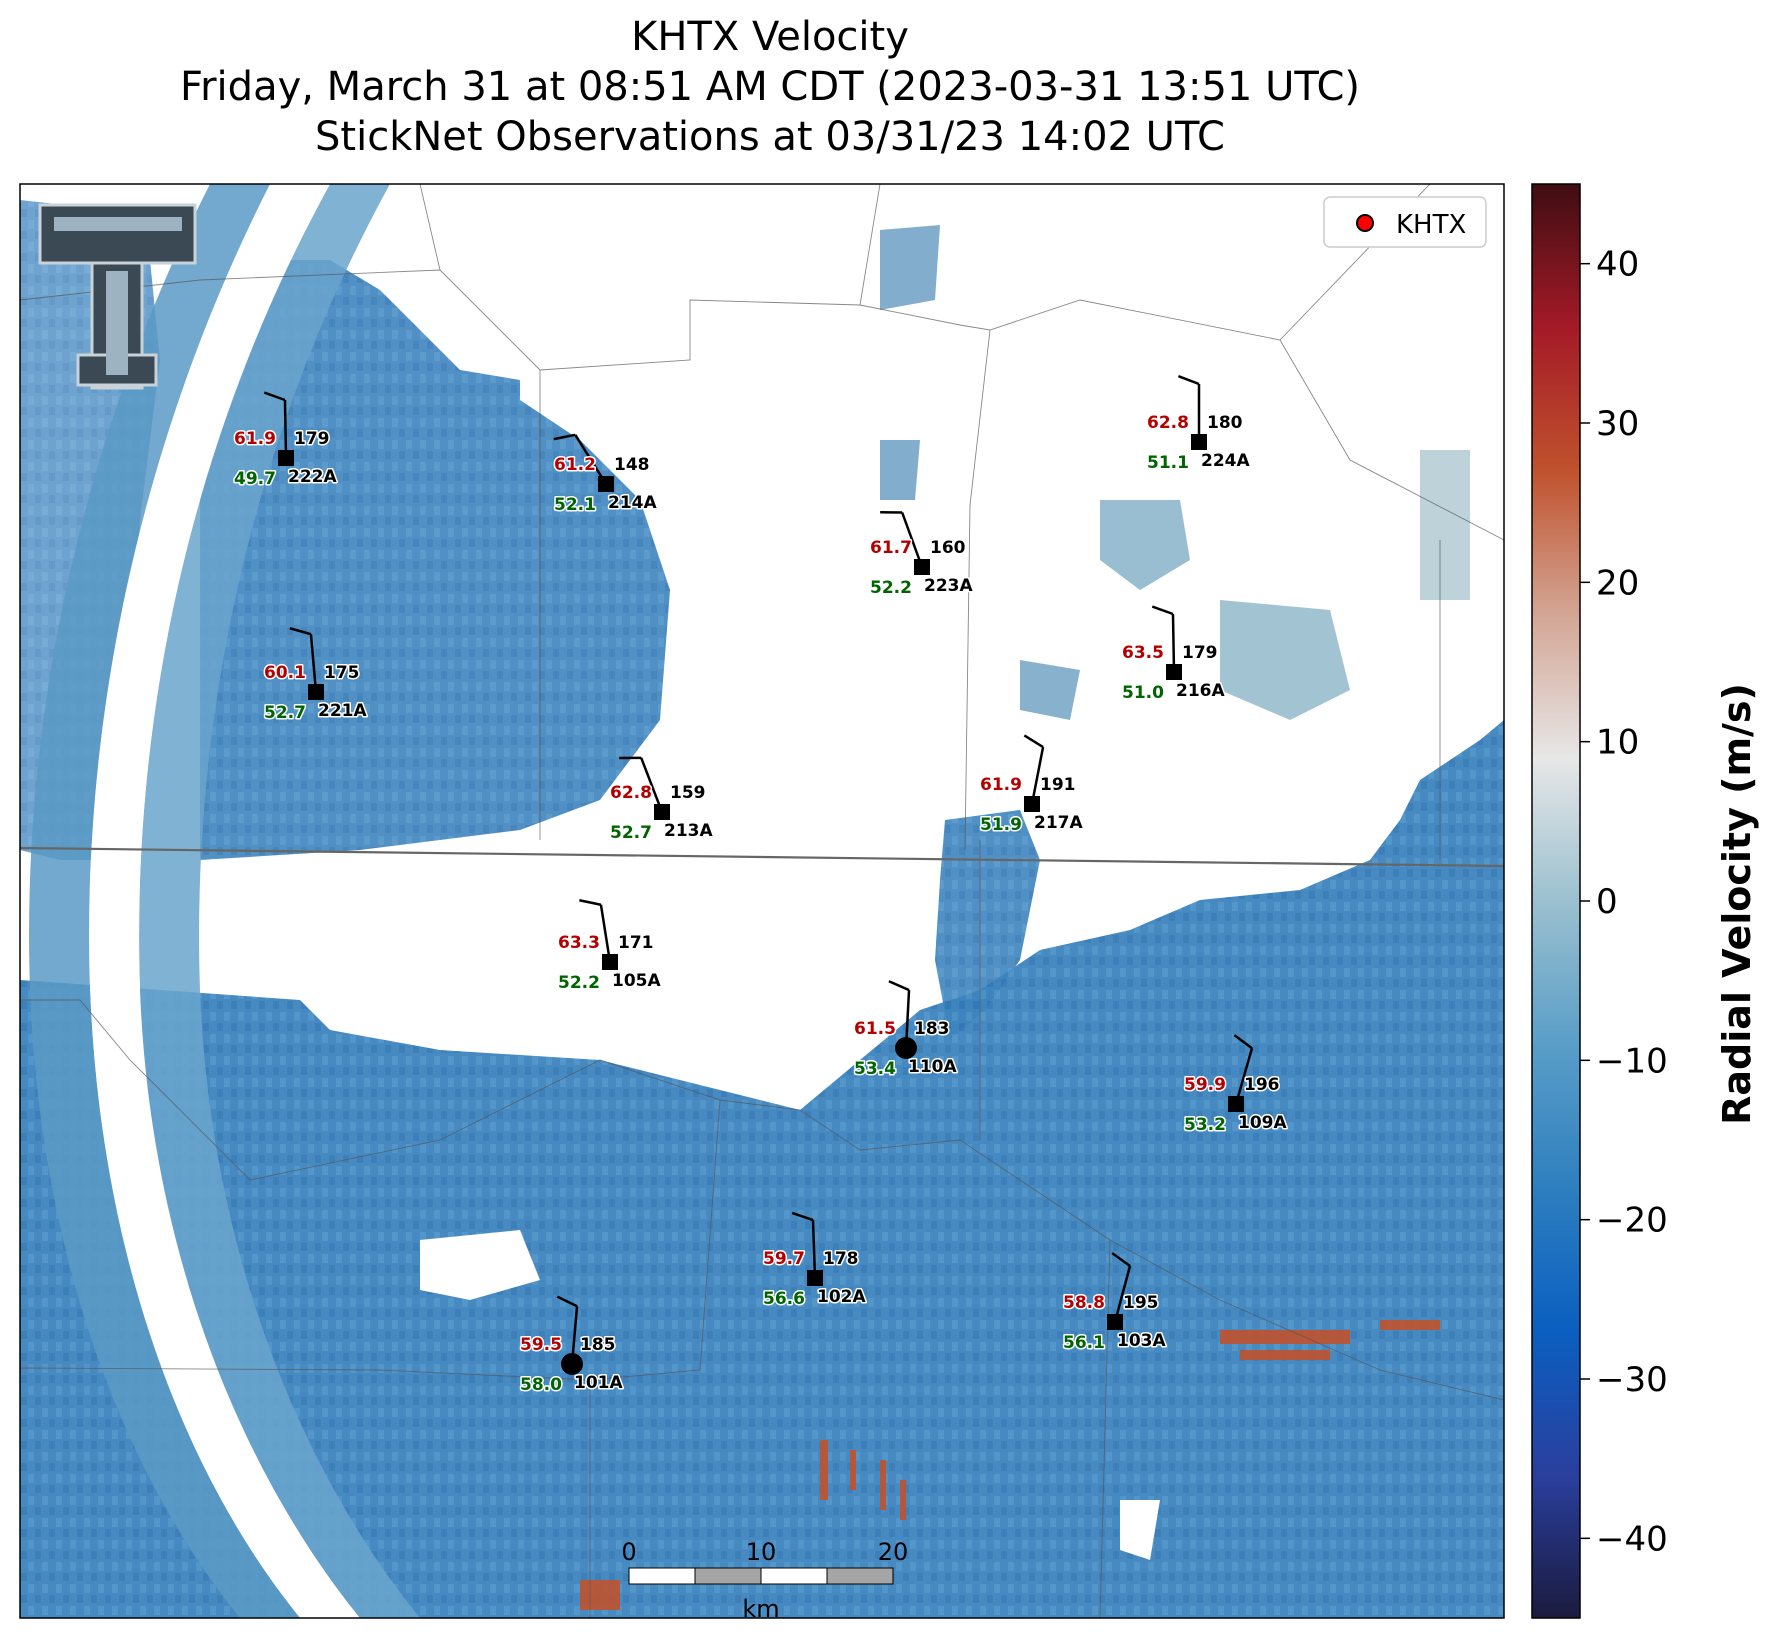 The height and width of the screenshot is (1637, 1773). Describe the element at coordinates (1262, 1123) in the screenshot. I see `station-id: 109A` at that location.